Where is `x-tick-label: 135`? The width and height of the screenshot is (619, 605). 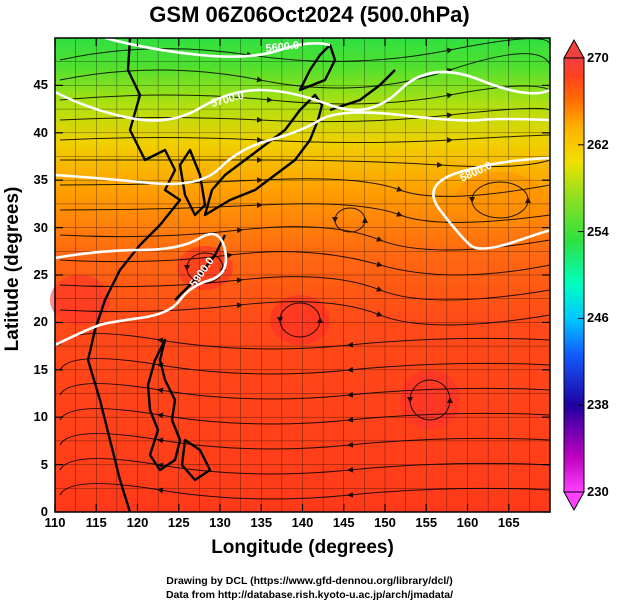
x-tick-label: 135 is located at coordinates (261, 522).